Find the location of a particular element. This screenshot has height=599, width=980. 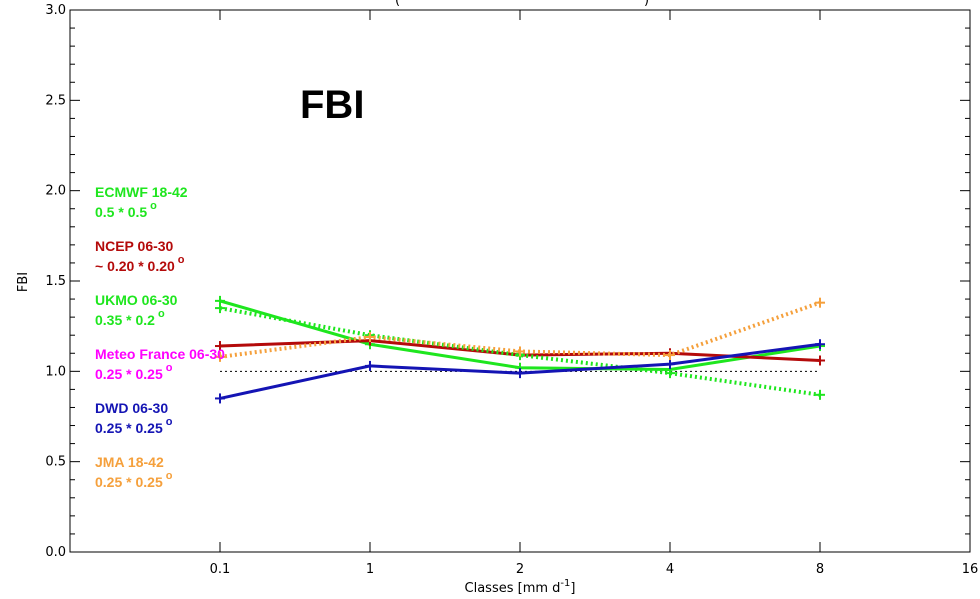

y-tick-label: 1.0 is located at coordinates (55, 371).